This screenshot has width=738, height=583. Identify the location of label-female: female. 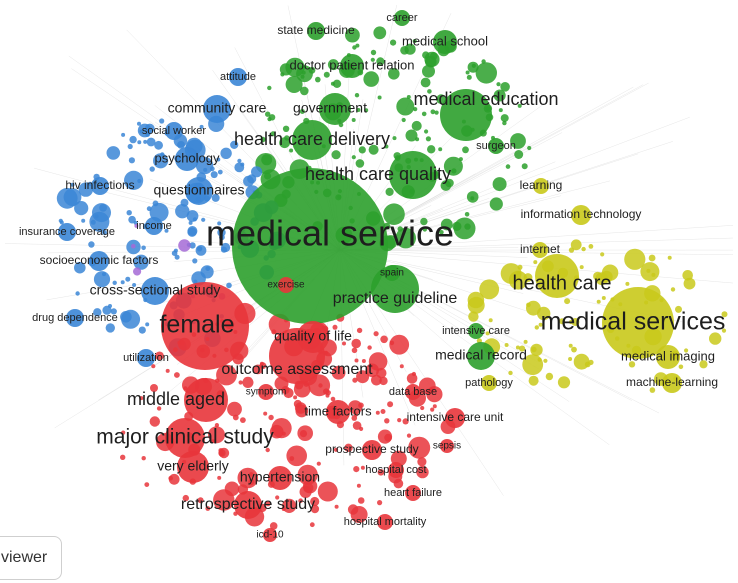
(196, 325).